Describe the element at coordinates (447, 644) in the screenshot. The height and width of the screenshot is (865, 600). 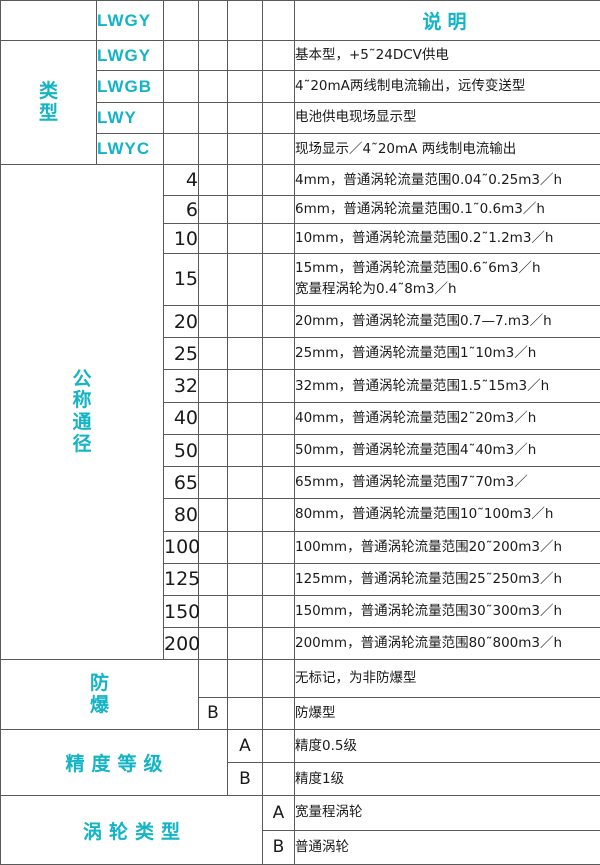
I see `dn-desc-14: 200mm，普通涡轮流量范围80˜800m3／h` at that location.